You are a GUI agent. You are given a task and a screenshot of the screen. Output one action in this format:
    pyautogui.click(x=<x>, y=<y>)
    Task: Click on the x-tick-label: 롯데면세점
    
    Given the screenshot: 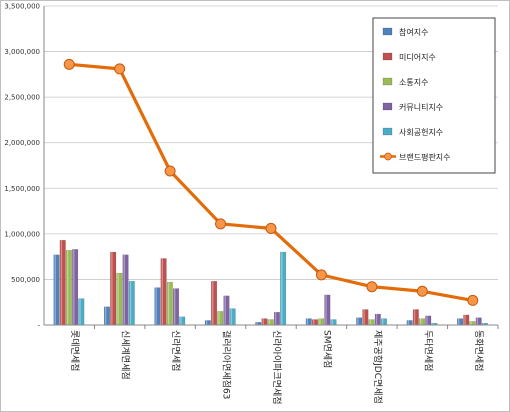 What is the action you would take?
    pyautogui.click(x=75, y=350)
    